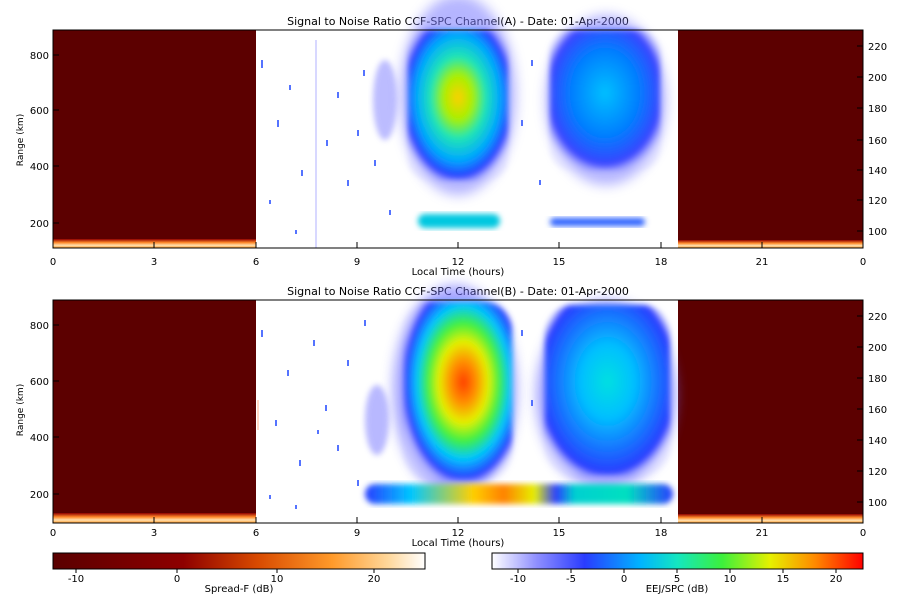 The image size is (900, 600). I want to click on colorbar-eej-label: EEJ/SPC (dB), so click(677, 589).